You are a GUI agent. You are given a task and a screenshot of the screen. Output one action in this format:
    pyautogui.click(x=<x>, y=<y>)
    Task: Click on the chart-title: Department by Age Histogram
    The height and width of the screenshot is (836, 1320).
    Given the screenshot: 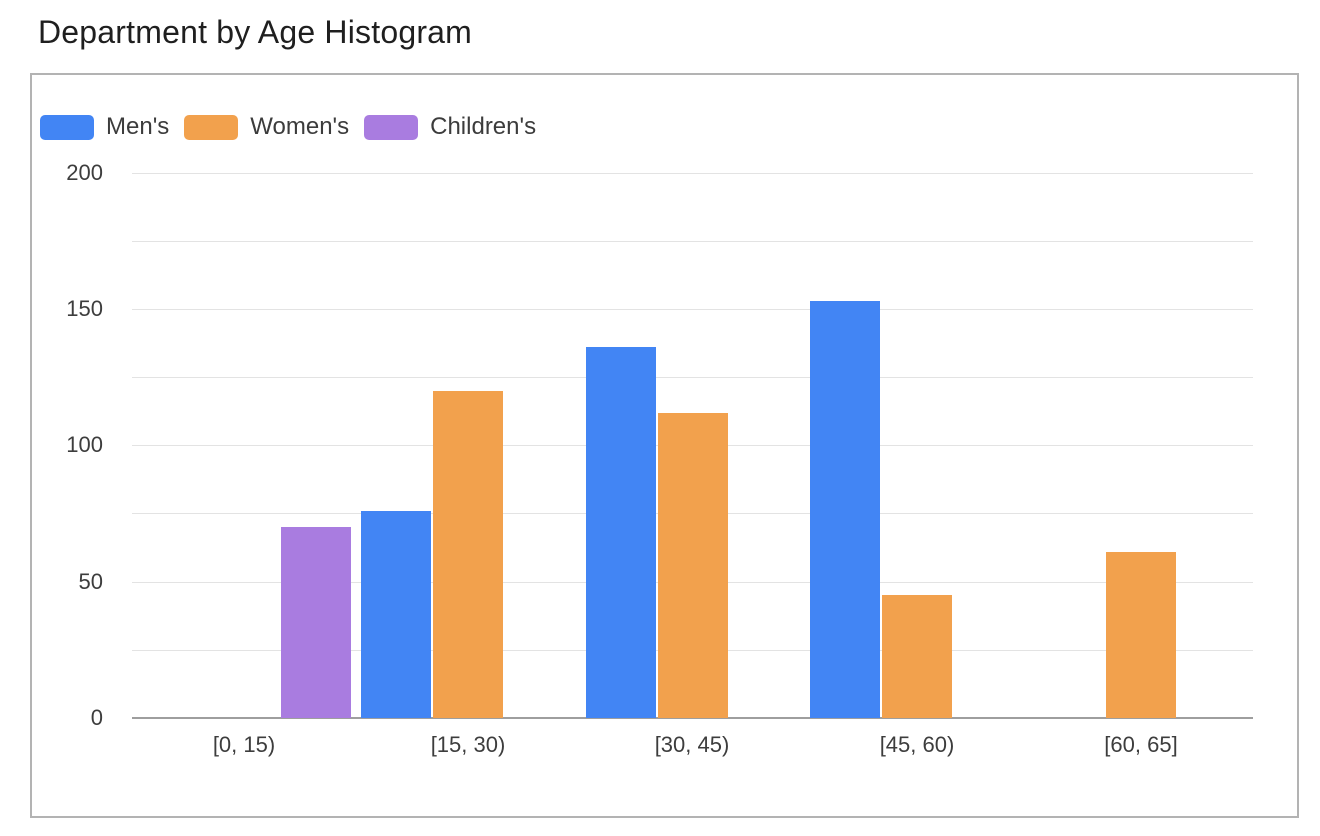 What is the action you would take?
    pyautogui.click(x=255, y=32)
    